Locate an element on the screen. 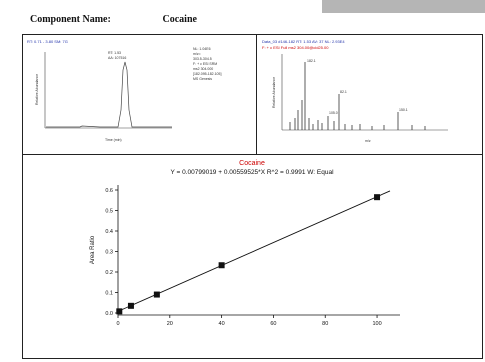  chromatogram-xlabel: Time (min) is located at coordinates (113, 140).